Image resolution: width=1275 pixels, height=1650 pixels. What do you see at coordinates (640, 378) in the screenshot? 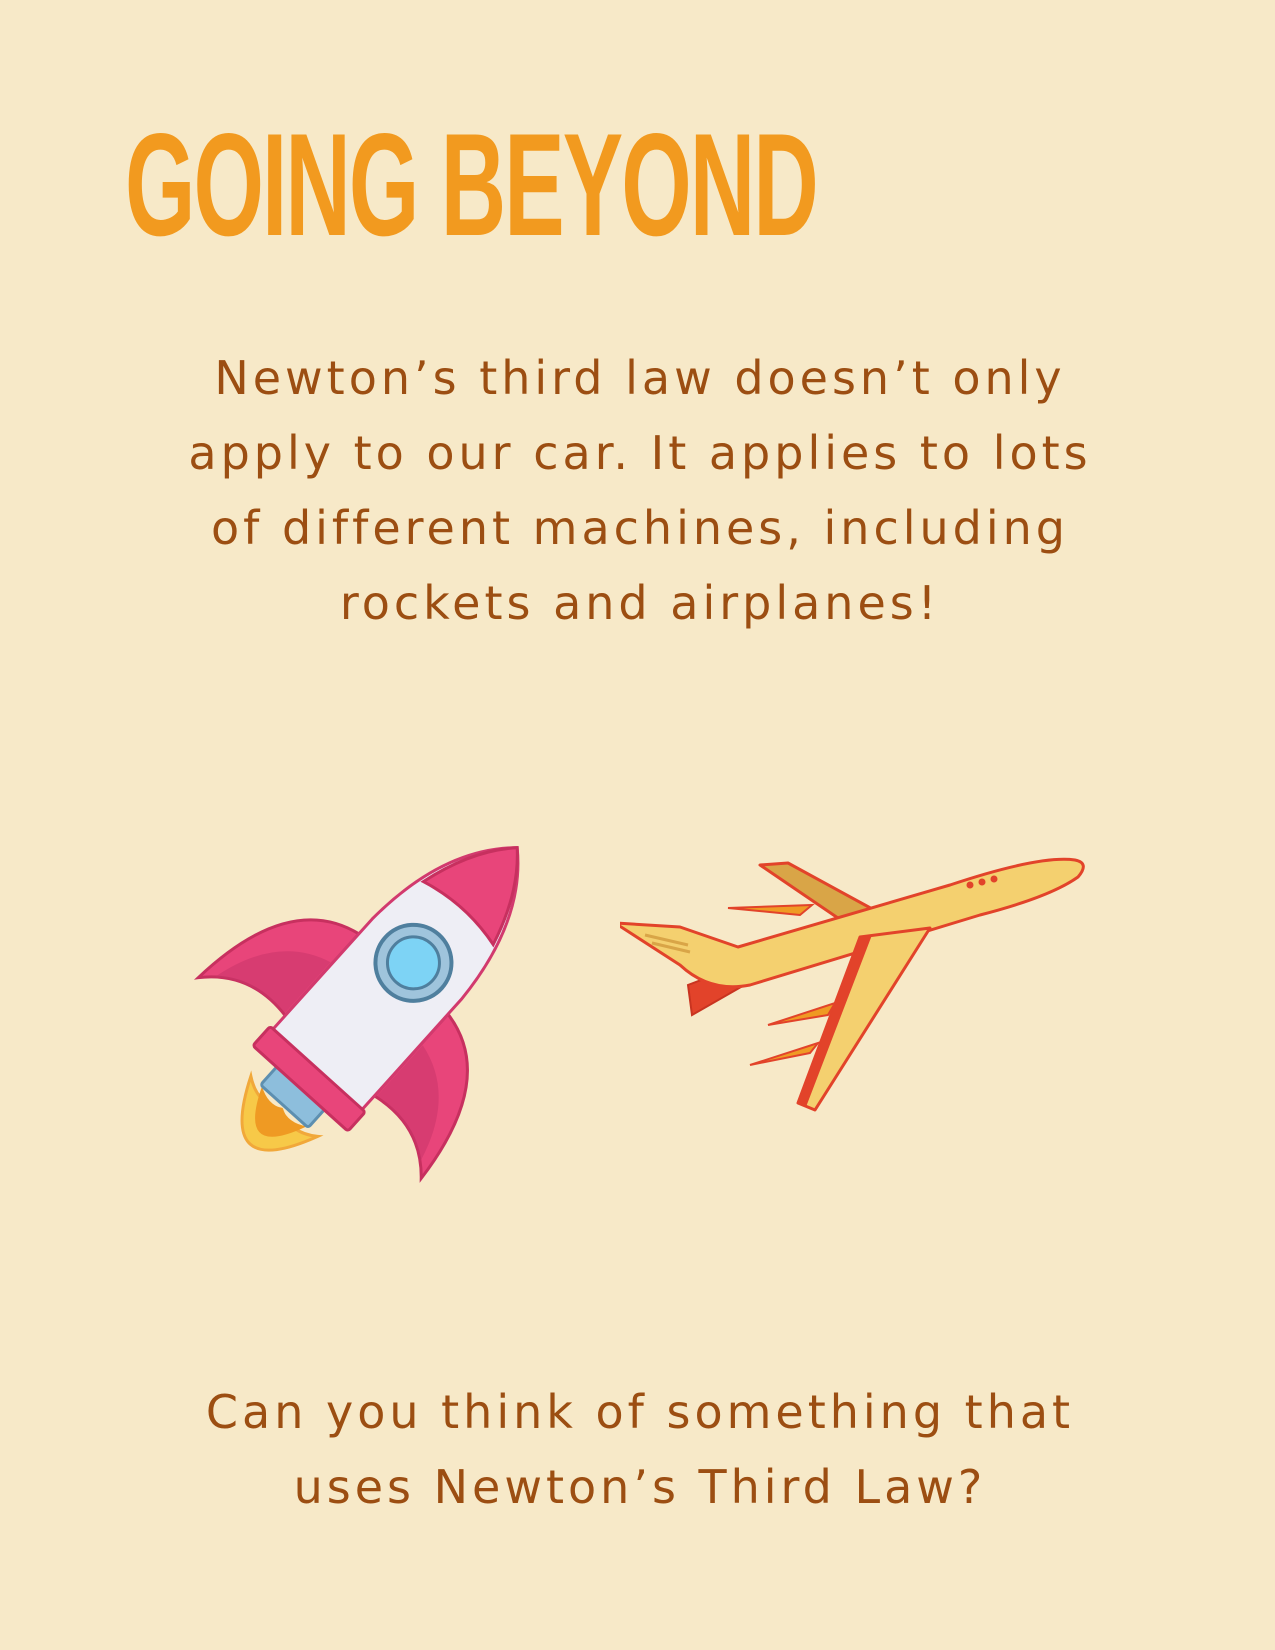
I see `intro-line: Newton’s third law doesn’t only` at bounding box center [640, 378].